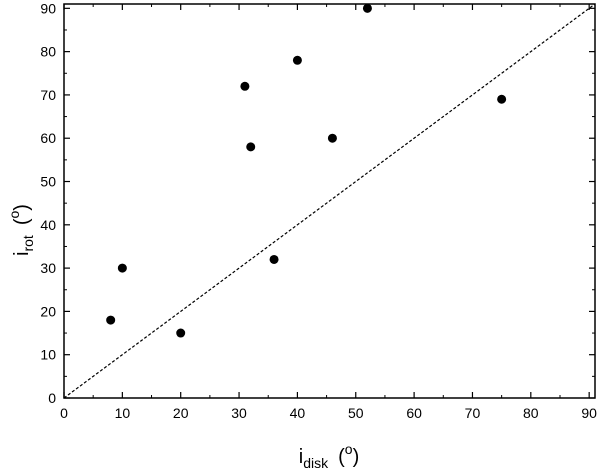 Image resolution: width=600 pixels, height=472 pixels. Describe the element at coordinates (181, 413) in the screenshot. I see `x-tick-label: 20` at that location.